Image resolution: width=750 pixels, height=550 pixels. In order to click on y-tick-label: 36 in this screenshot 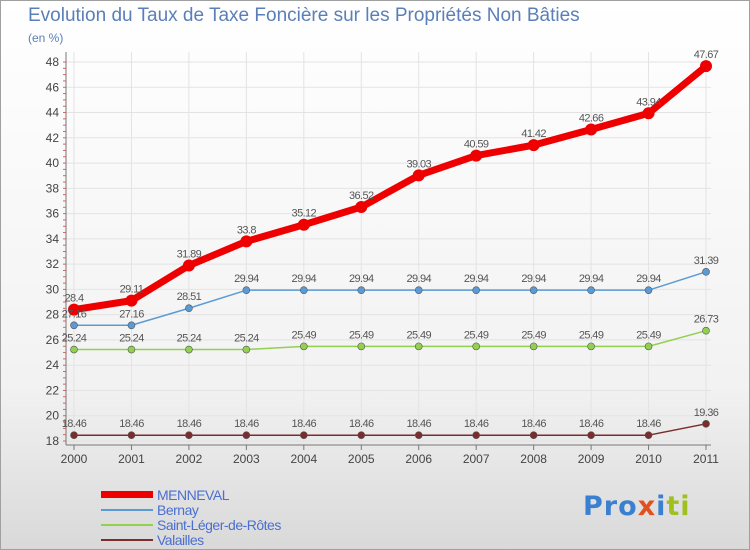, I will do `click(53, 214)`.